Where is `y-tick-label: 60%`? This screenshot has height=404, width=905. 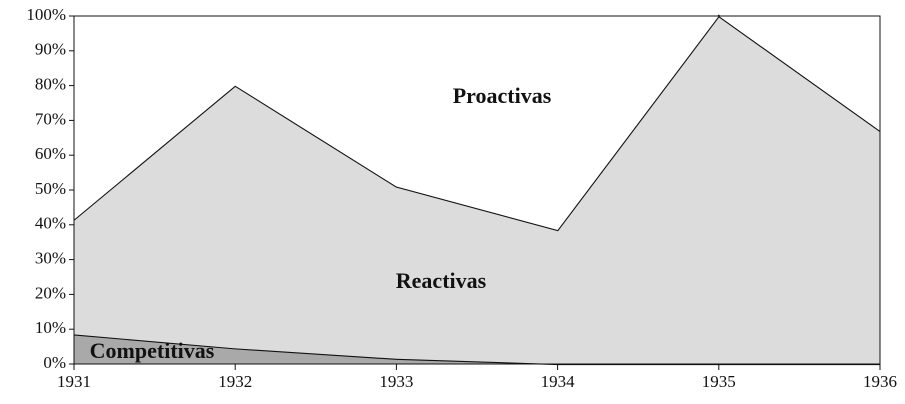 y-tick-label: 60% is located at coordinates (50, 153).